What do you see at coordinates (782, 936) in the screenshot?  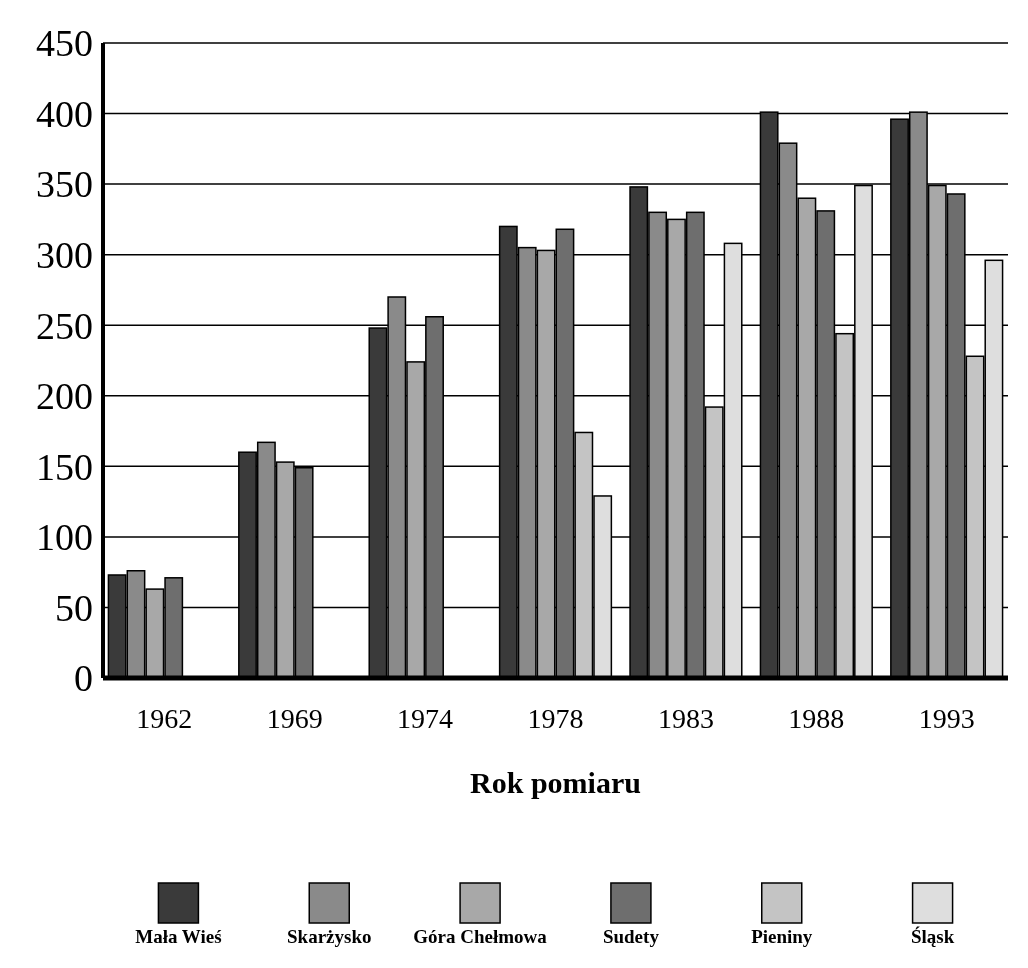 I see `legend-label: Pieniny` at bounding box center [782, 936].